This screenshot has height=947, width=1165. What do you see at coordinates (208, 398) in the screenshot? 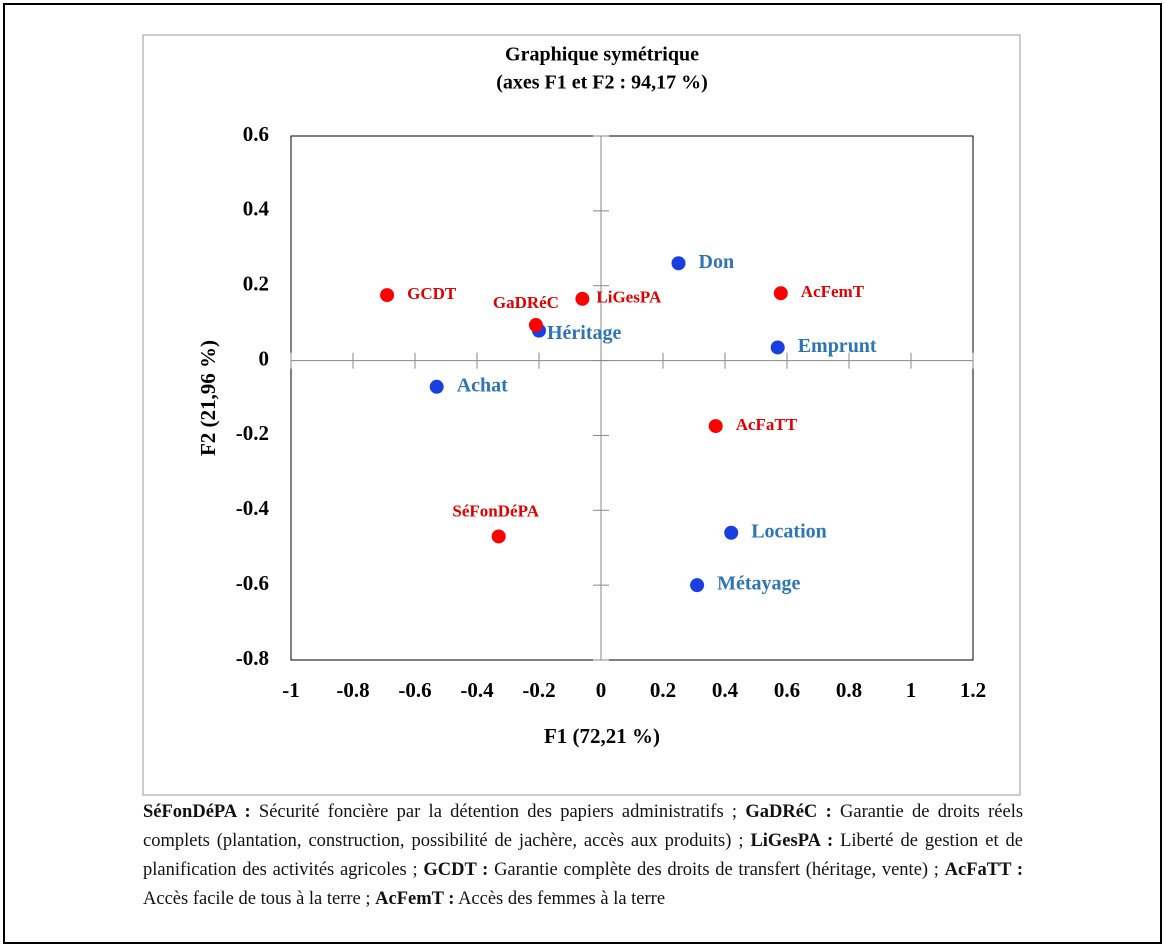
I see `y-axis-title: F2 (21,96 %)` at bounding box center [208, 398].